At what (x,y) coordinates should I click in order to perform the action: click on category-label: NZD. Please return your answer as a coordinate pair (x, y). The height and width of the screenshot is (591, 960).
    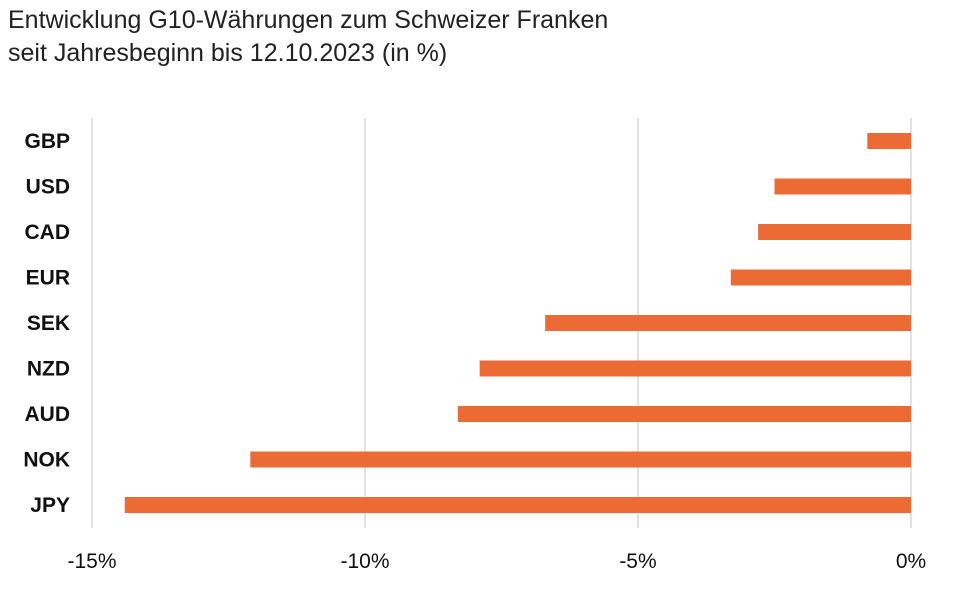
    Looking at the image, I should click on (48, 369).